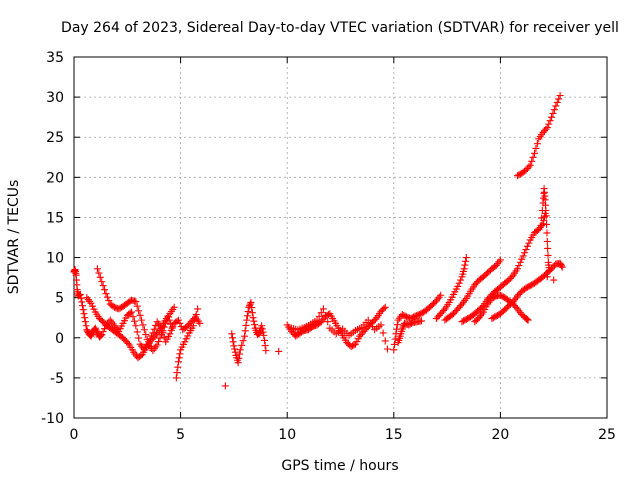 This screenshot has height=480, width=640. I want to click on x-tick-label: 0, so click(74, 435).